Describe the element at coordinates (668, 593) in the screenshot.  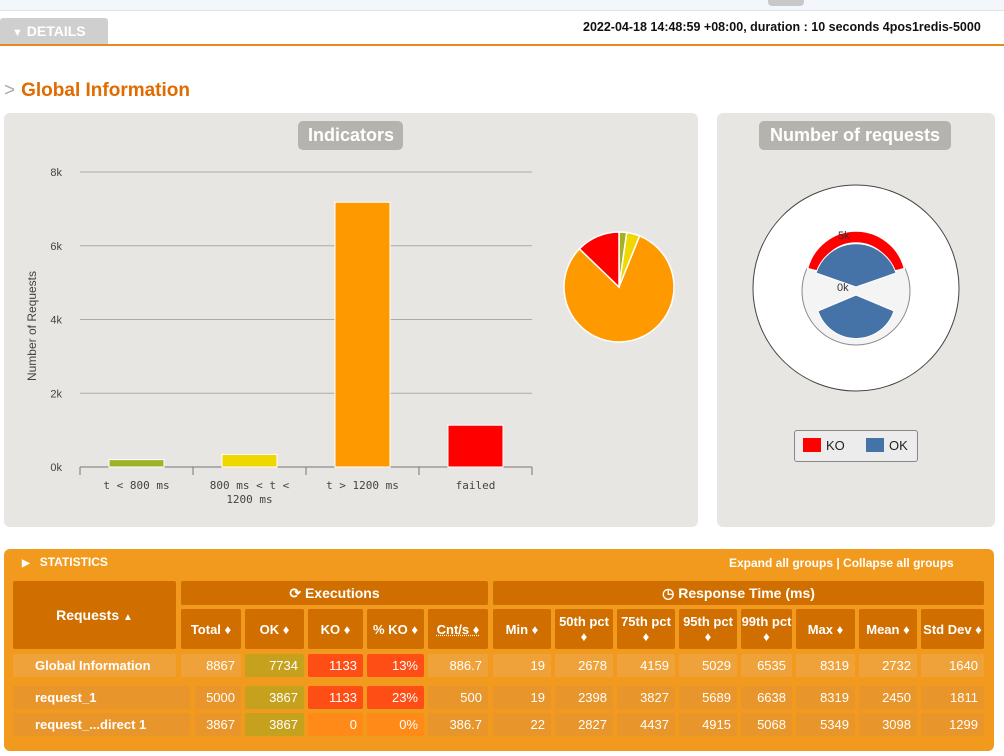
I see `clock-icon: ◷` at that location.